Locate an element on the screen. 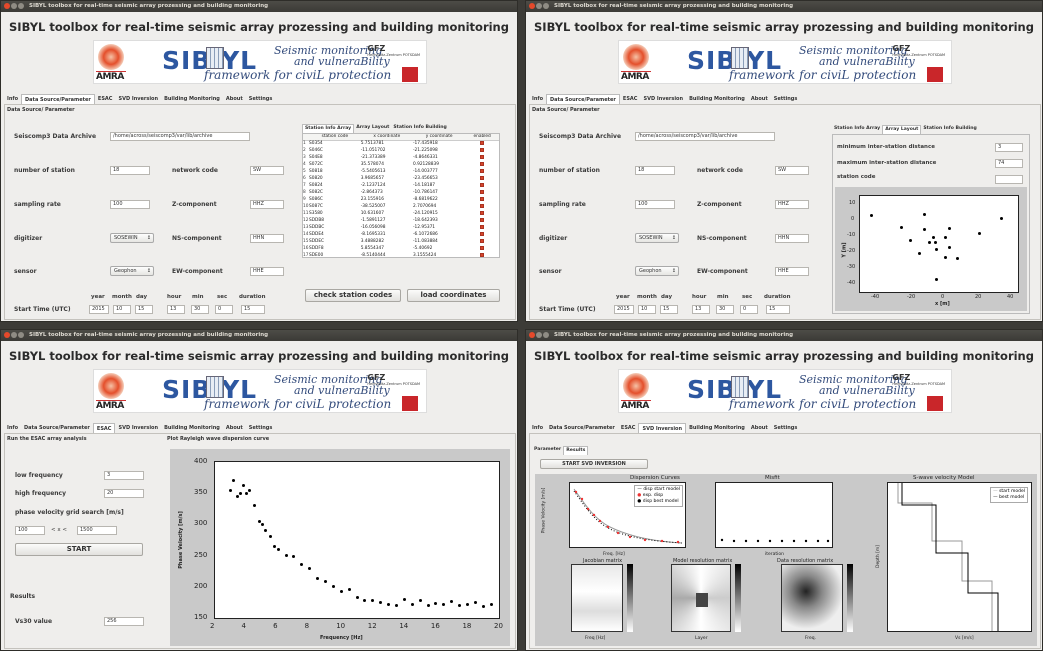 This screenshot has width=1043, height=651. month-input: 10 is located at coordinates (647, 309).